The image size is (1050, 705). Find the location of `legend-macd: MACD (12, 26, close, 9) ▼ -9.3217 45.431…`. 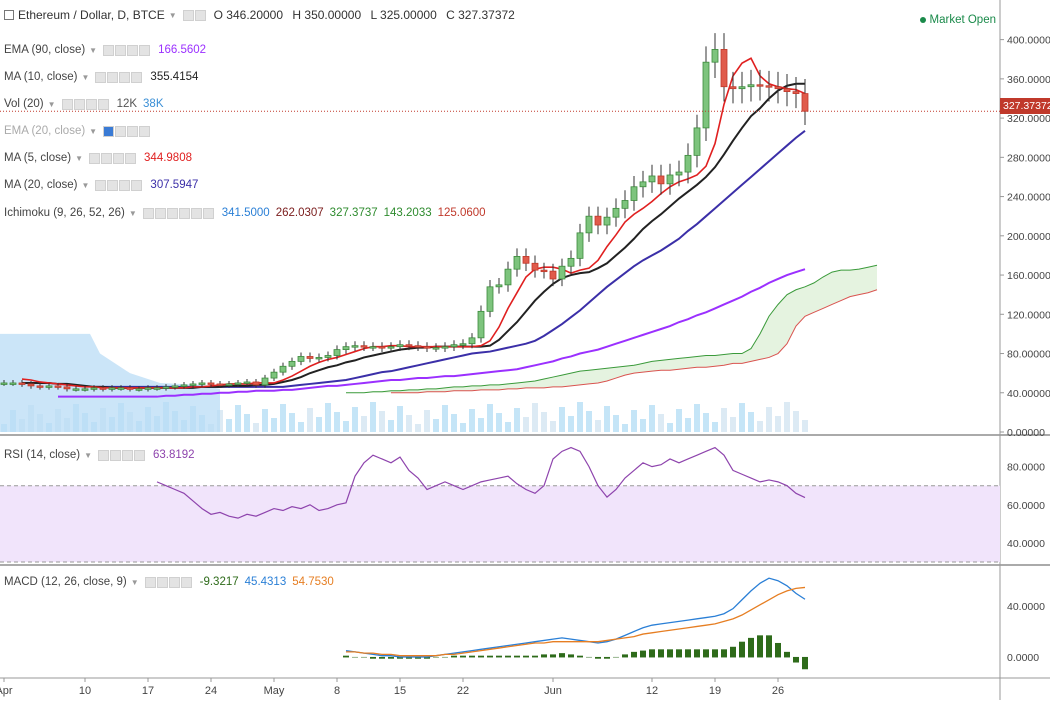

legend-macd: MACD (12, 26, close, 9) ▼ -9.3217 45.431… is located at coordinates (172, 582).